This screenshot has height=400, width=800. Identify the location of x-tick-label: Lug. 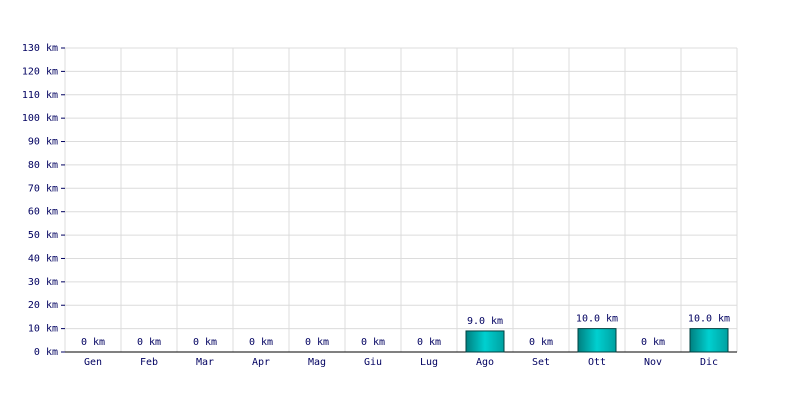
(429, 362).